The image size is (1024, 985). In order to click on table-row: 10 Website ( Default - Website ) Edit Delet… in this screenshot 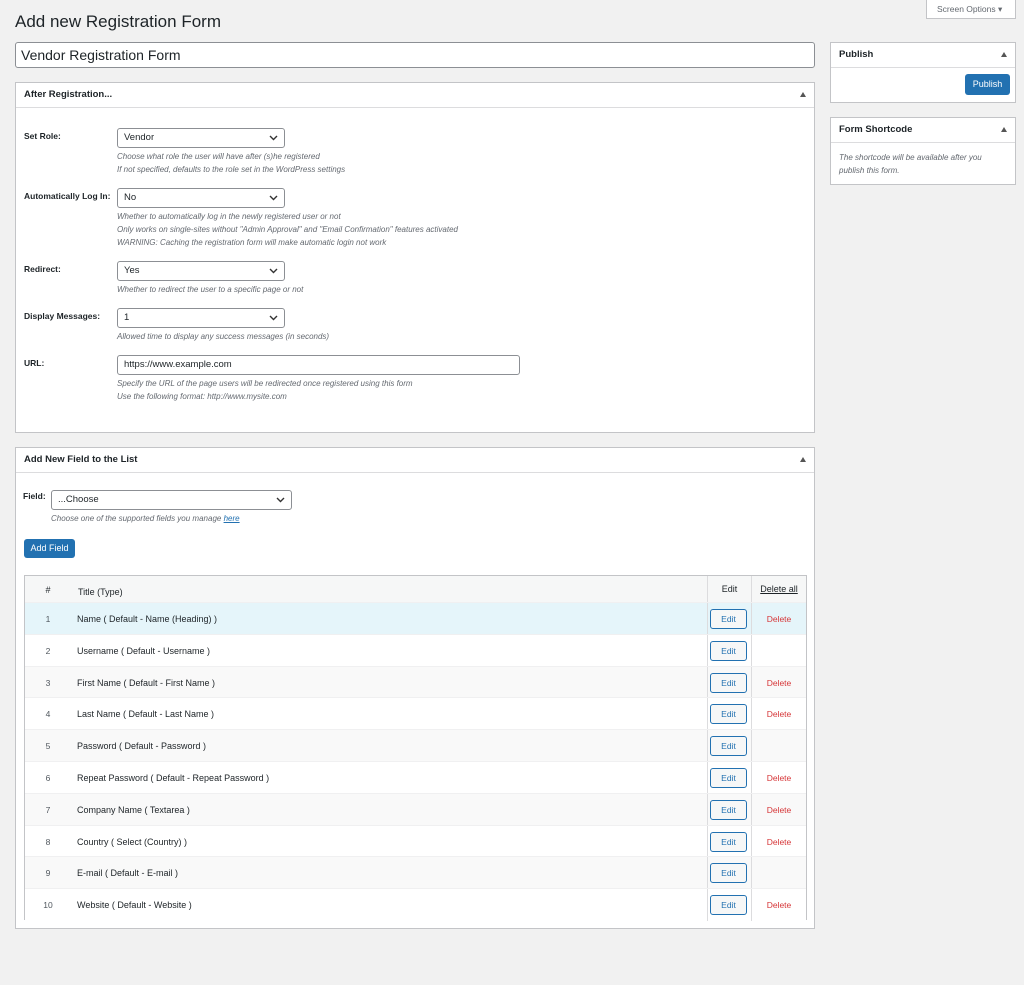, I will do `click(415, 905)`.